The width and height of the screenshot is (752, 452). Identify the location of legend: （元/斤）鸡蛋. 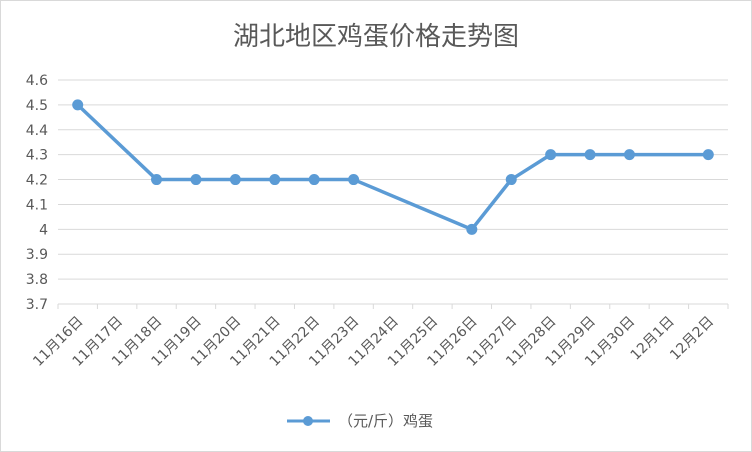
(360, 421).